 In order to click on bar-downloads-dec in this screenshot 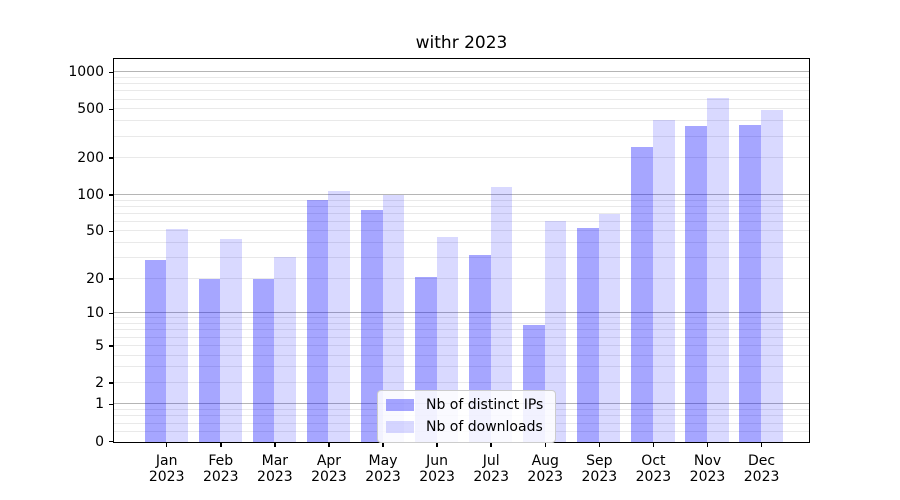, I will do `click(772, 276)`.